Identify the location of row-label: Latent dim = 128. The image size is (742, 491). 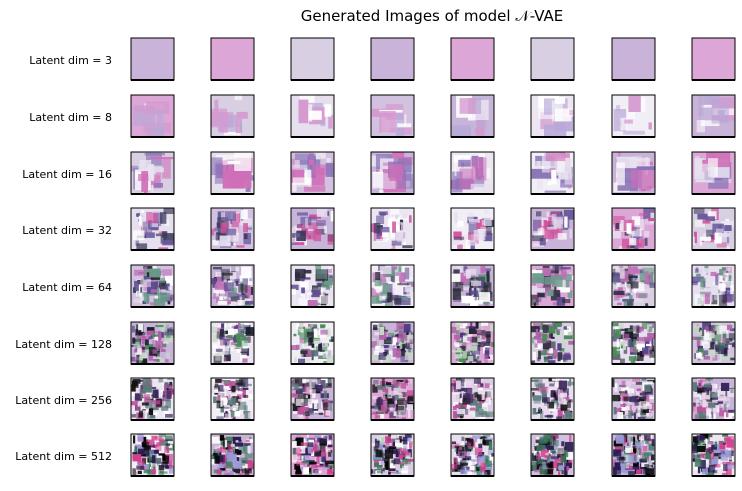
(63, 344).